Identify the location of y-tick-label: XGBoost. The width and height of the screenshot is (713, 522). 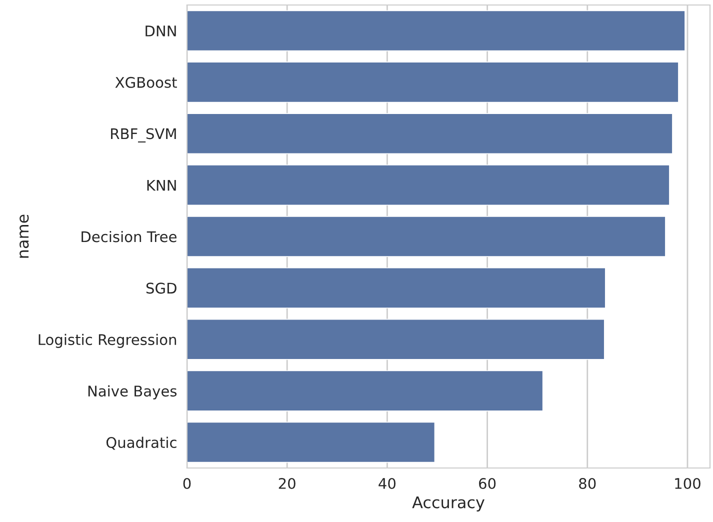
(146, 82).